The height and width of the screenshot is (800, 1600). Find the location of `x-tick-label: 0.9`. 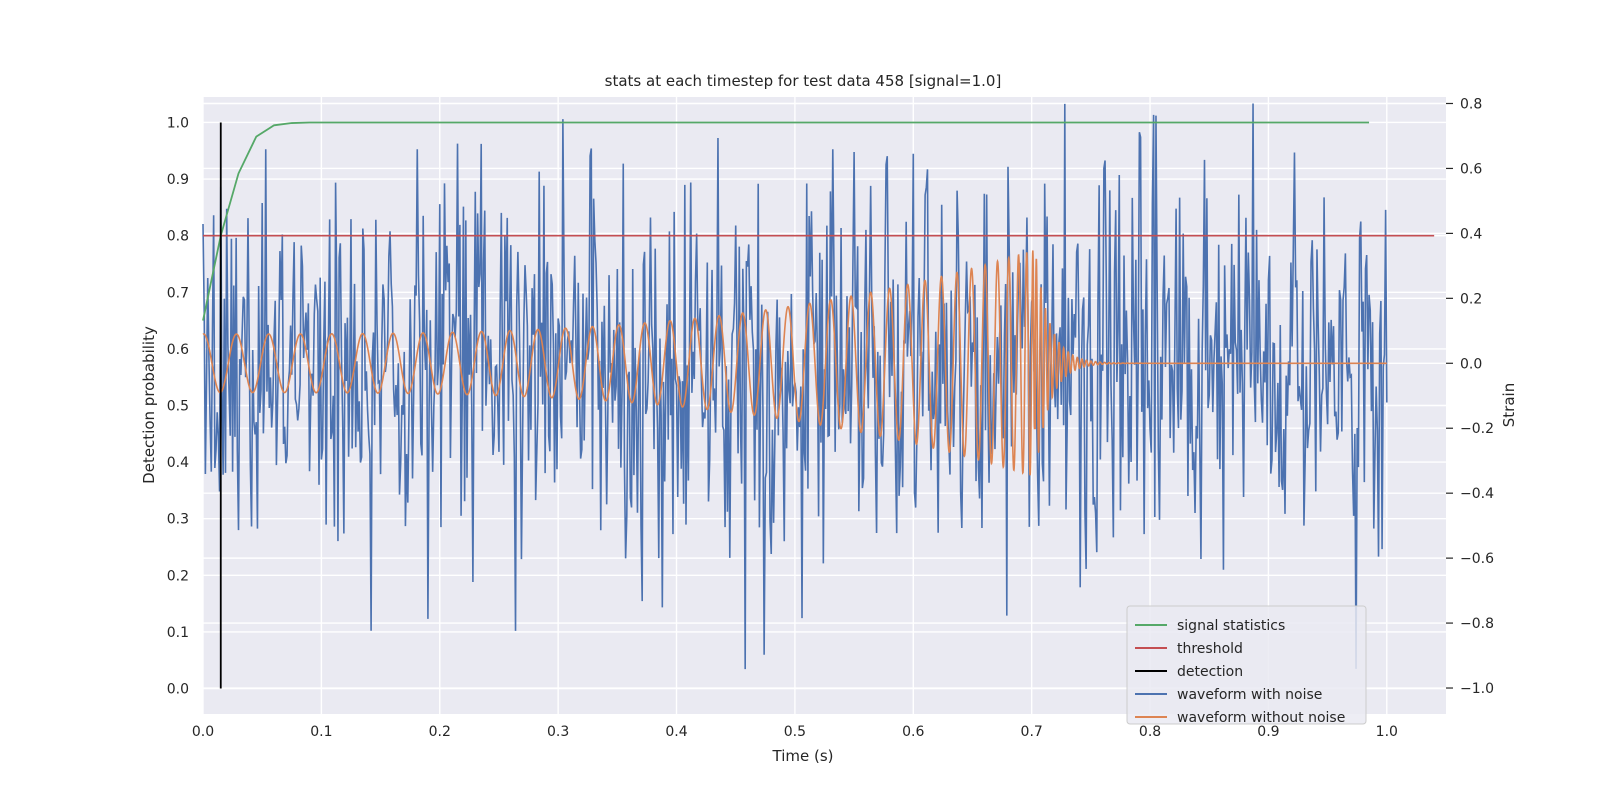

x-tick-label: 0.9 is located at coordinates (1268, 732).